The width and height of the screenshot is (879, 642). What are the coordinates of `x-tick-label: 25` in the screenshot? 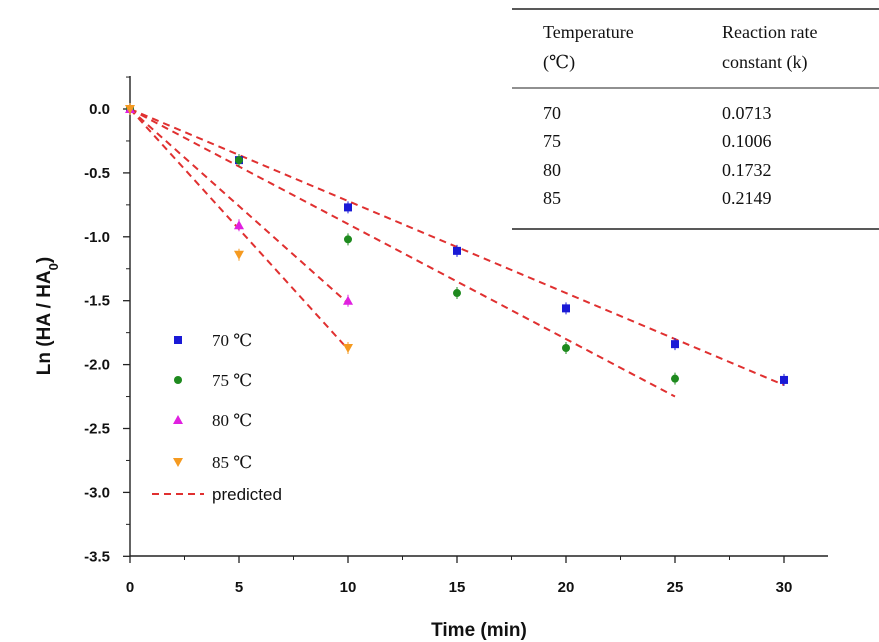 It's located at (675, 587).